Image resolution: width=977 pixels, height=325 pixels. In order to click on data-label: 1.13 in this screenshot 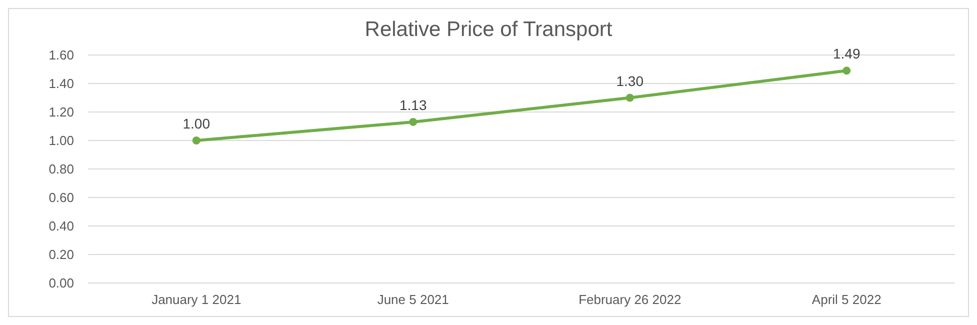, I will do `click(413, 104)`.